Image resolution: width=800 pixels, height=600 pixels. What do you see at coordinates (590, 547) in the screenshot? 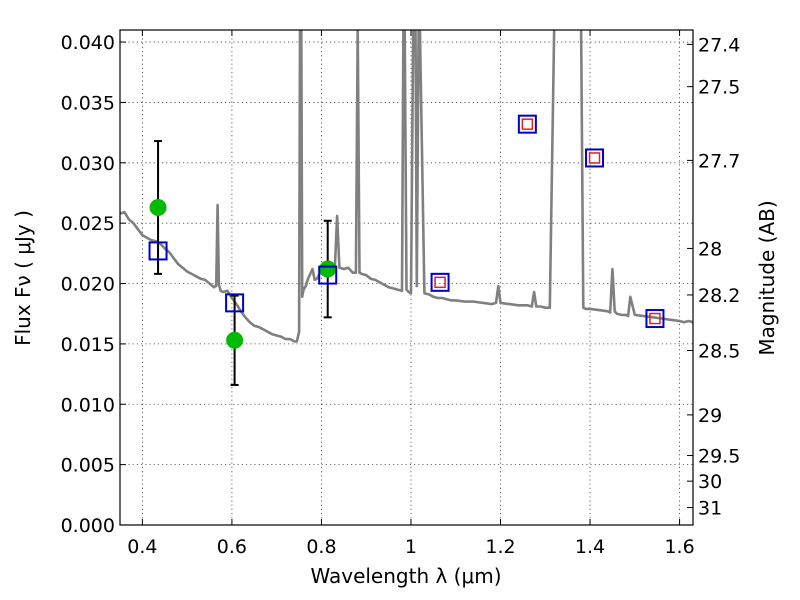
I see `x-tick-label: 1.4` at bounding box center [590, 547].